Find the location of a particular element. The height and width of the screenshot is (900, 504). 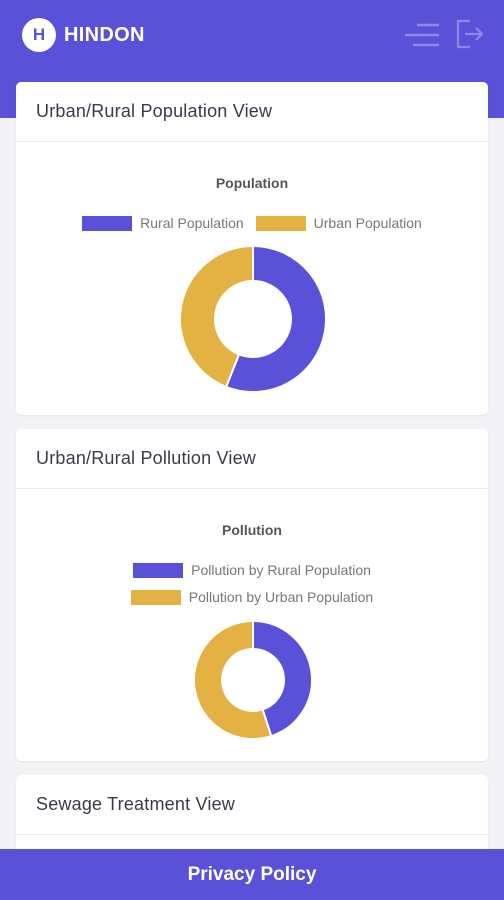

chart-legend-row-1: Pollution by Rural Population is located at coordinates (252, 570).